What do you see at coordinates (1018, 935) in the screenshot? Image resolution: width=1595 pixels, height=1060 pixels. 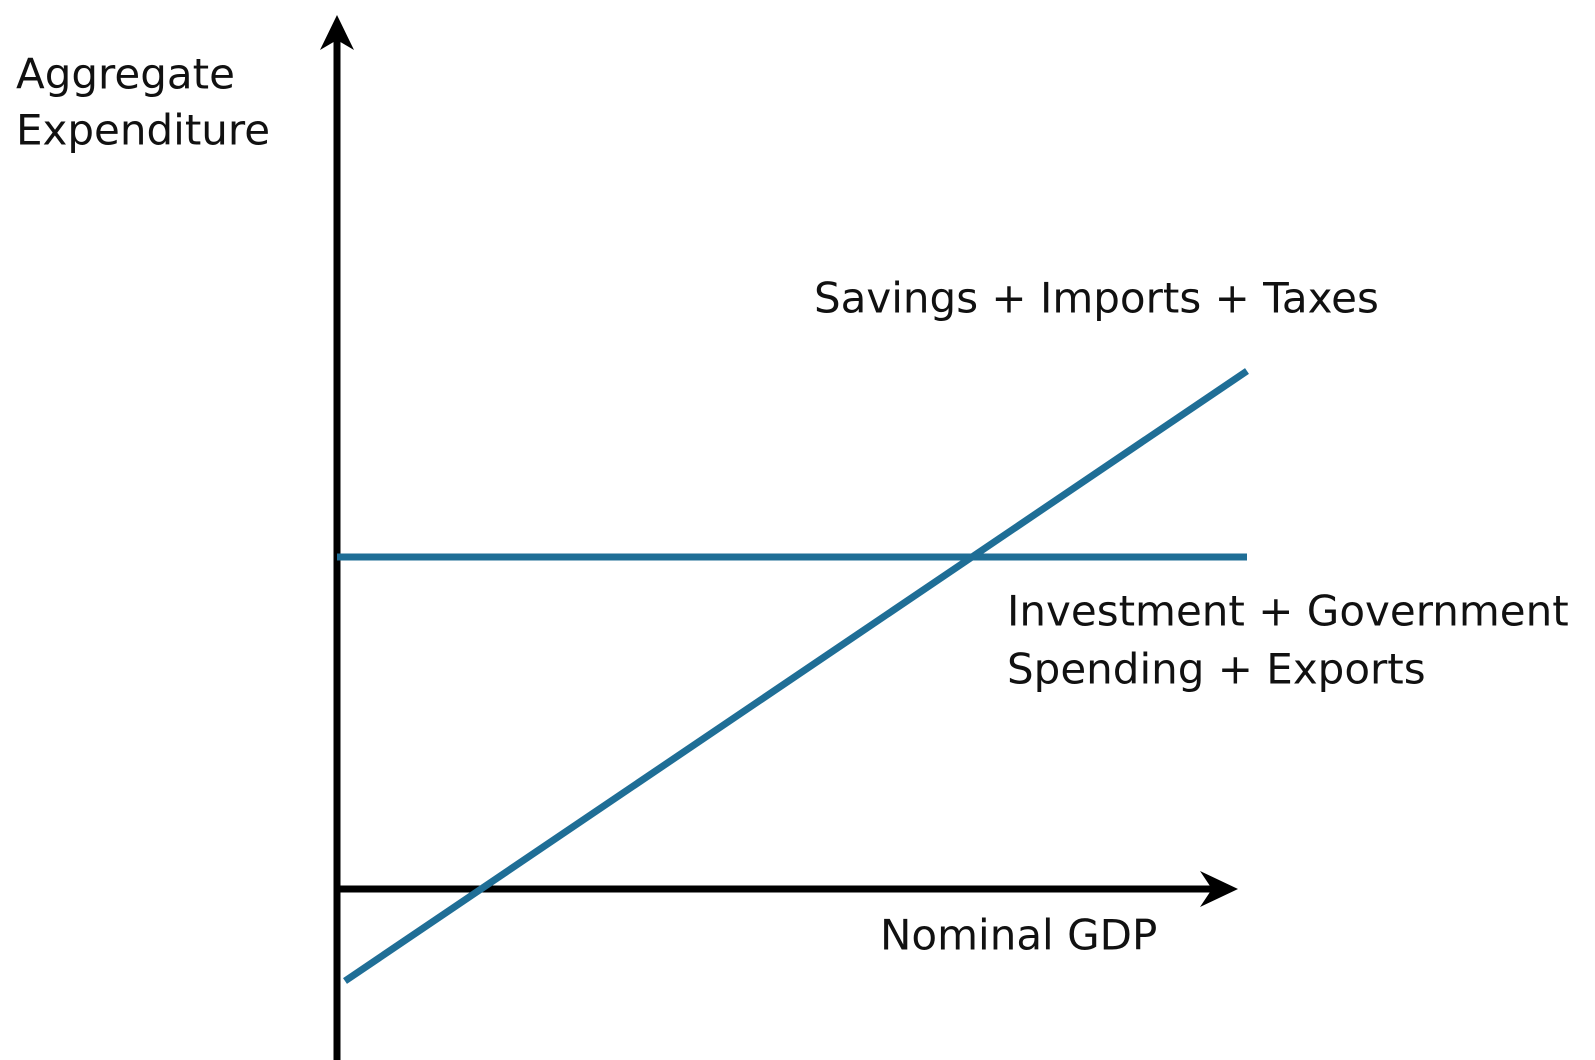 I see `x-axis-label: Nominal GDP` at bounding box center [1018, 935].